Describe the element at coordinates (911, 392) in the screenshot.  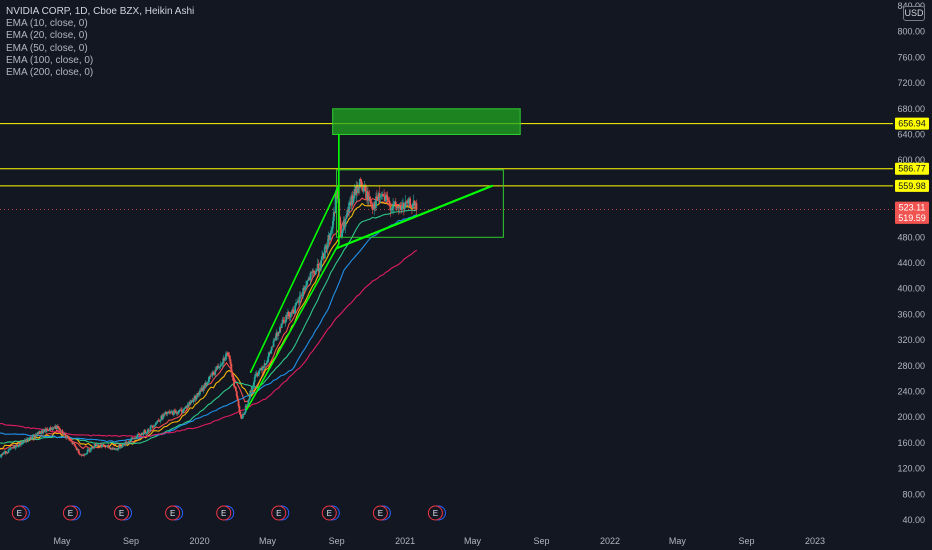
I see `y-tick-label: 240.00` at that location.